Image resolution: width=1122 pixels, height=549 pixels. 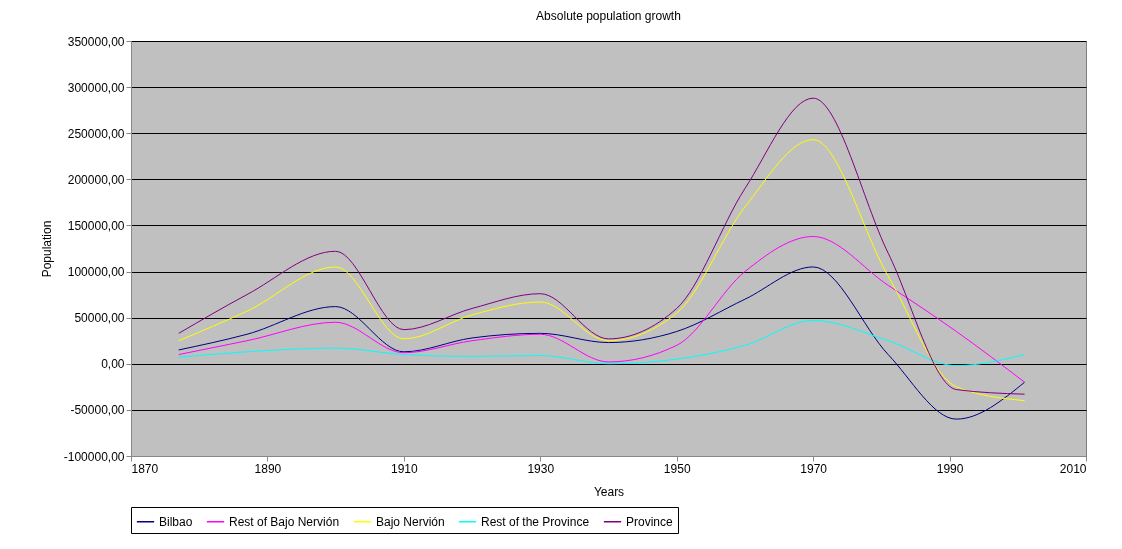 What do you see at coordinates (410, 521) in the screenshot?
I see `legend-label: Bajo Nervión` at bounding box center [410, 521].